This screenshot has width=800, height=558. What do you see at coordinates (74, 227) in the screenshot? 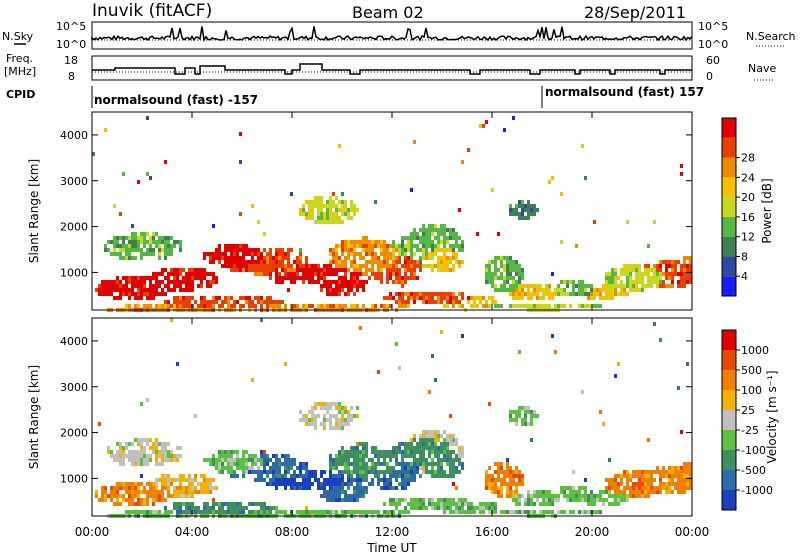
I see `y-tick-label: 2000` at bounding box center [74, 227].